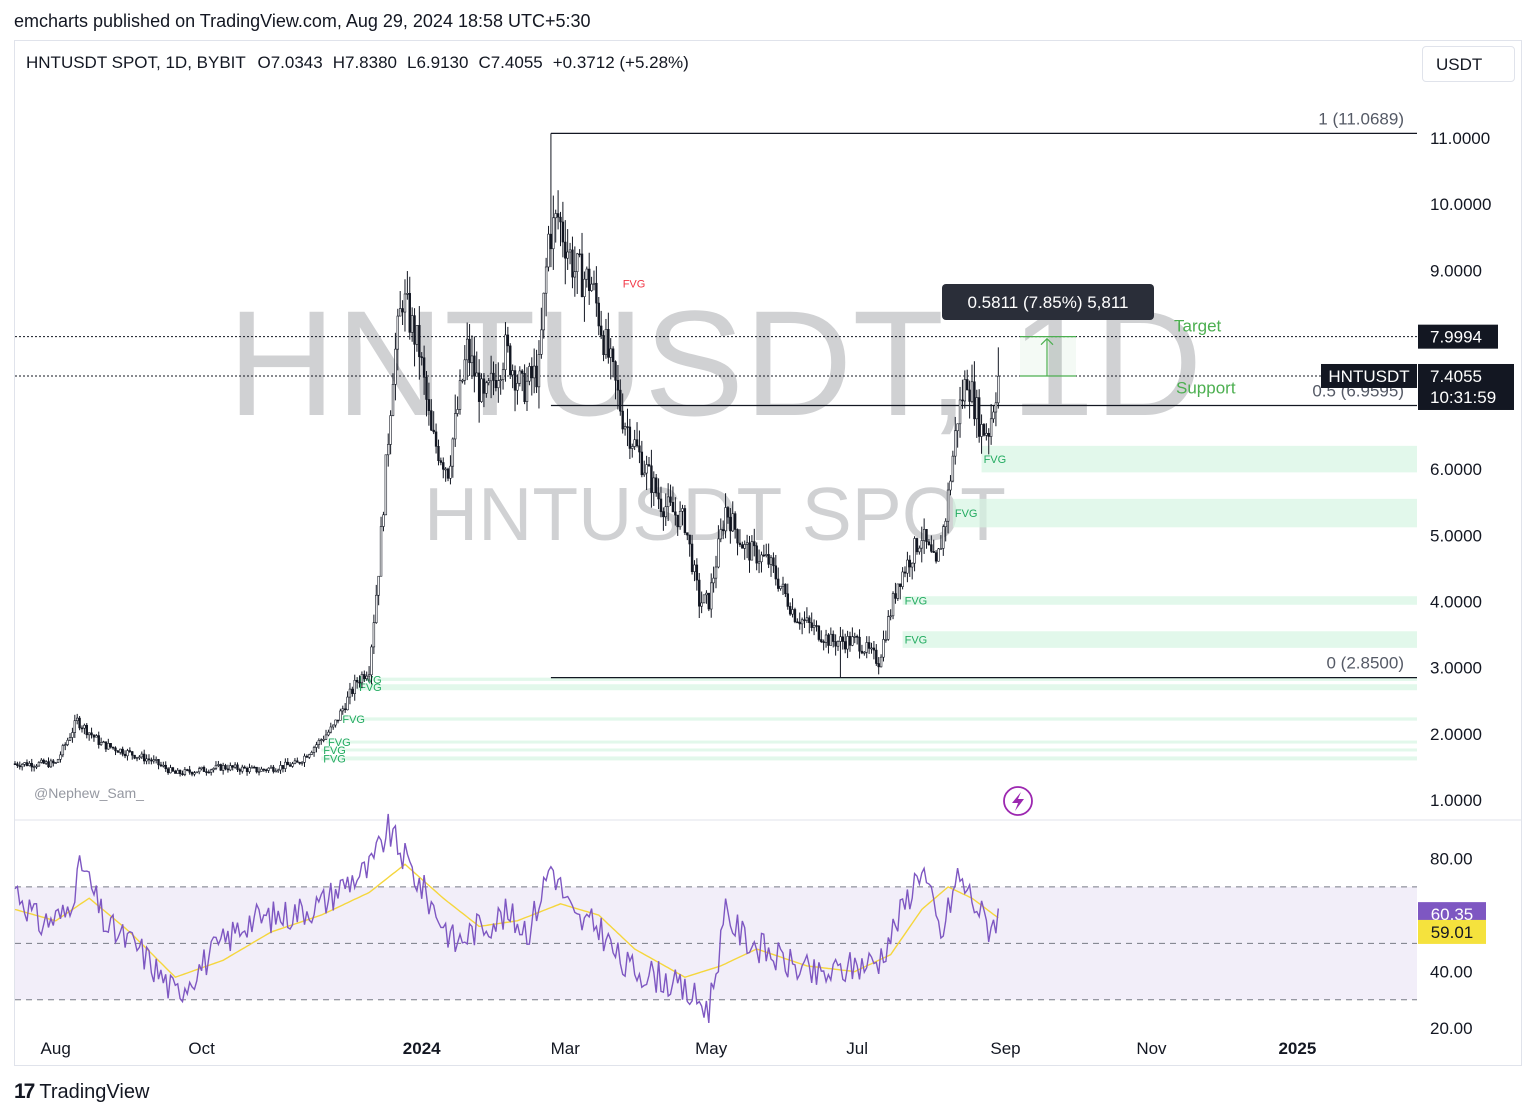 Image resolution: width=1536 pixels, height=1118 pixels. I want to click on y-tick-label: 1.0000, so click(1456, 800).